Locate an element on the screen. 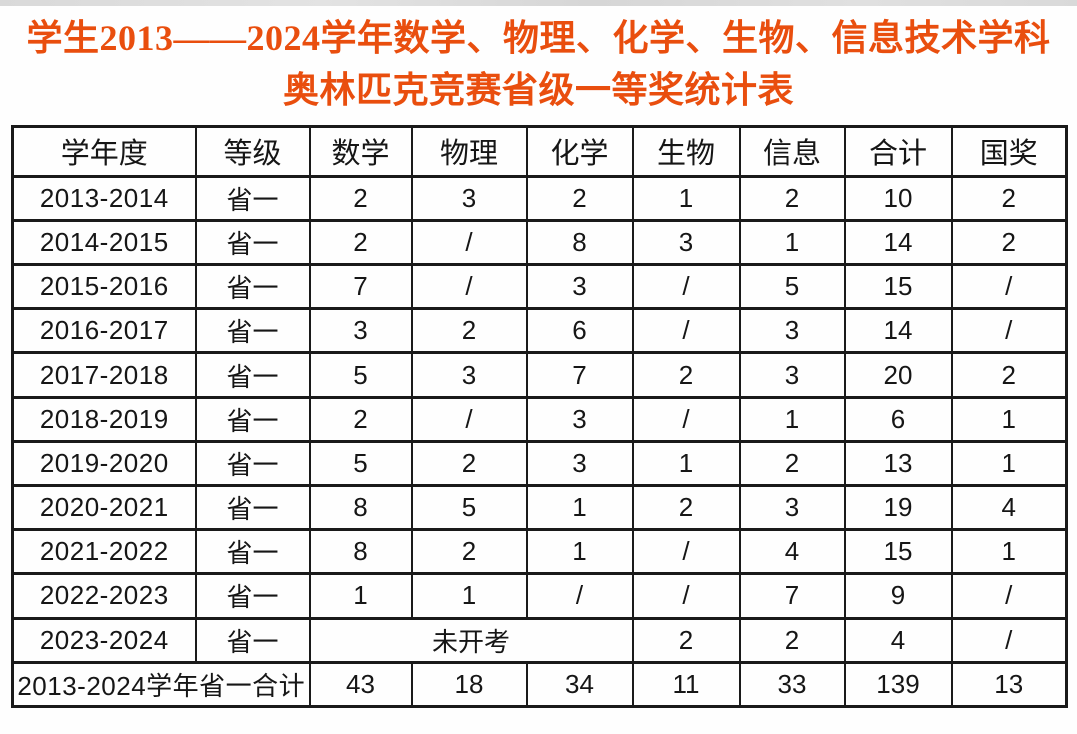 The image size is (1077, 734). header-row: 学年度 等级 数学 物理 化学 生物 信息 合计 国奖 is located at coordinates (539, 151).